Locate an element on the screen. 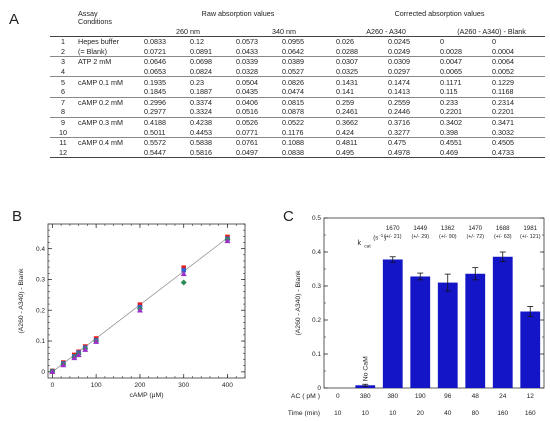 The height and width of the screenshot is (421, 550). table-cell: 0.0522 is located at coordinates (293, 123).